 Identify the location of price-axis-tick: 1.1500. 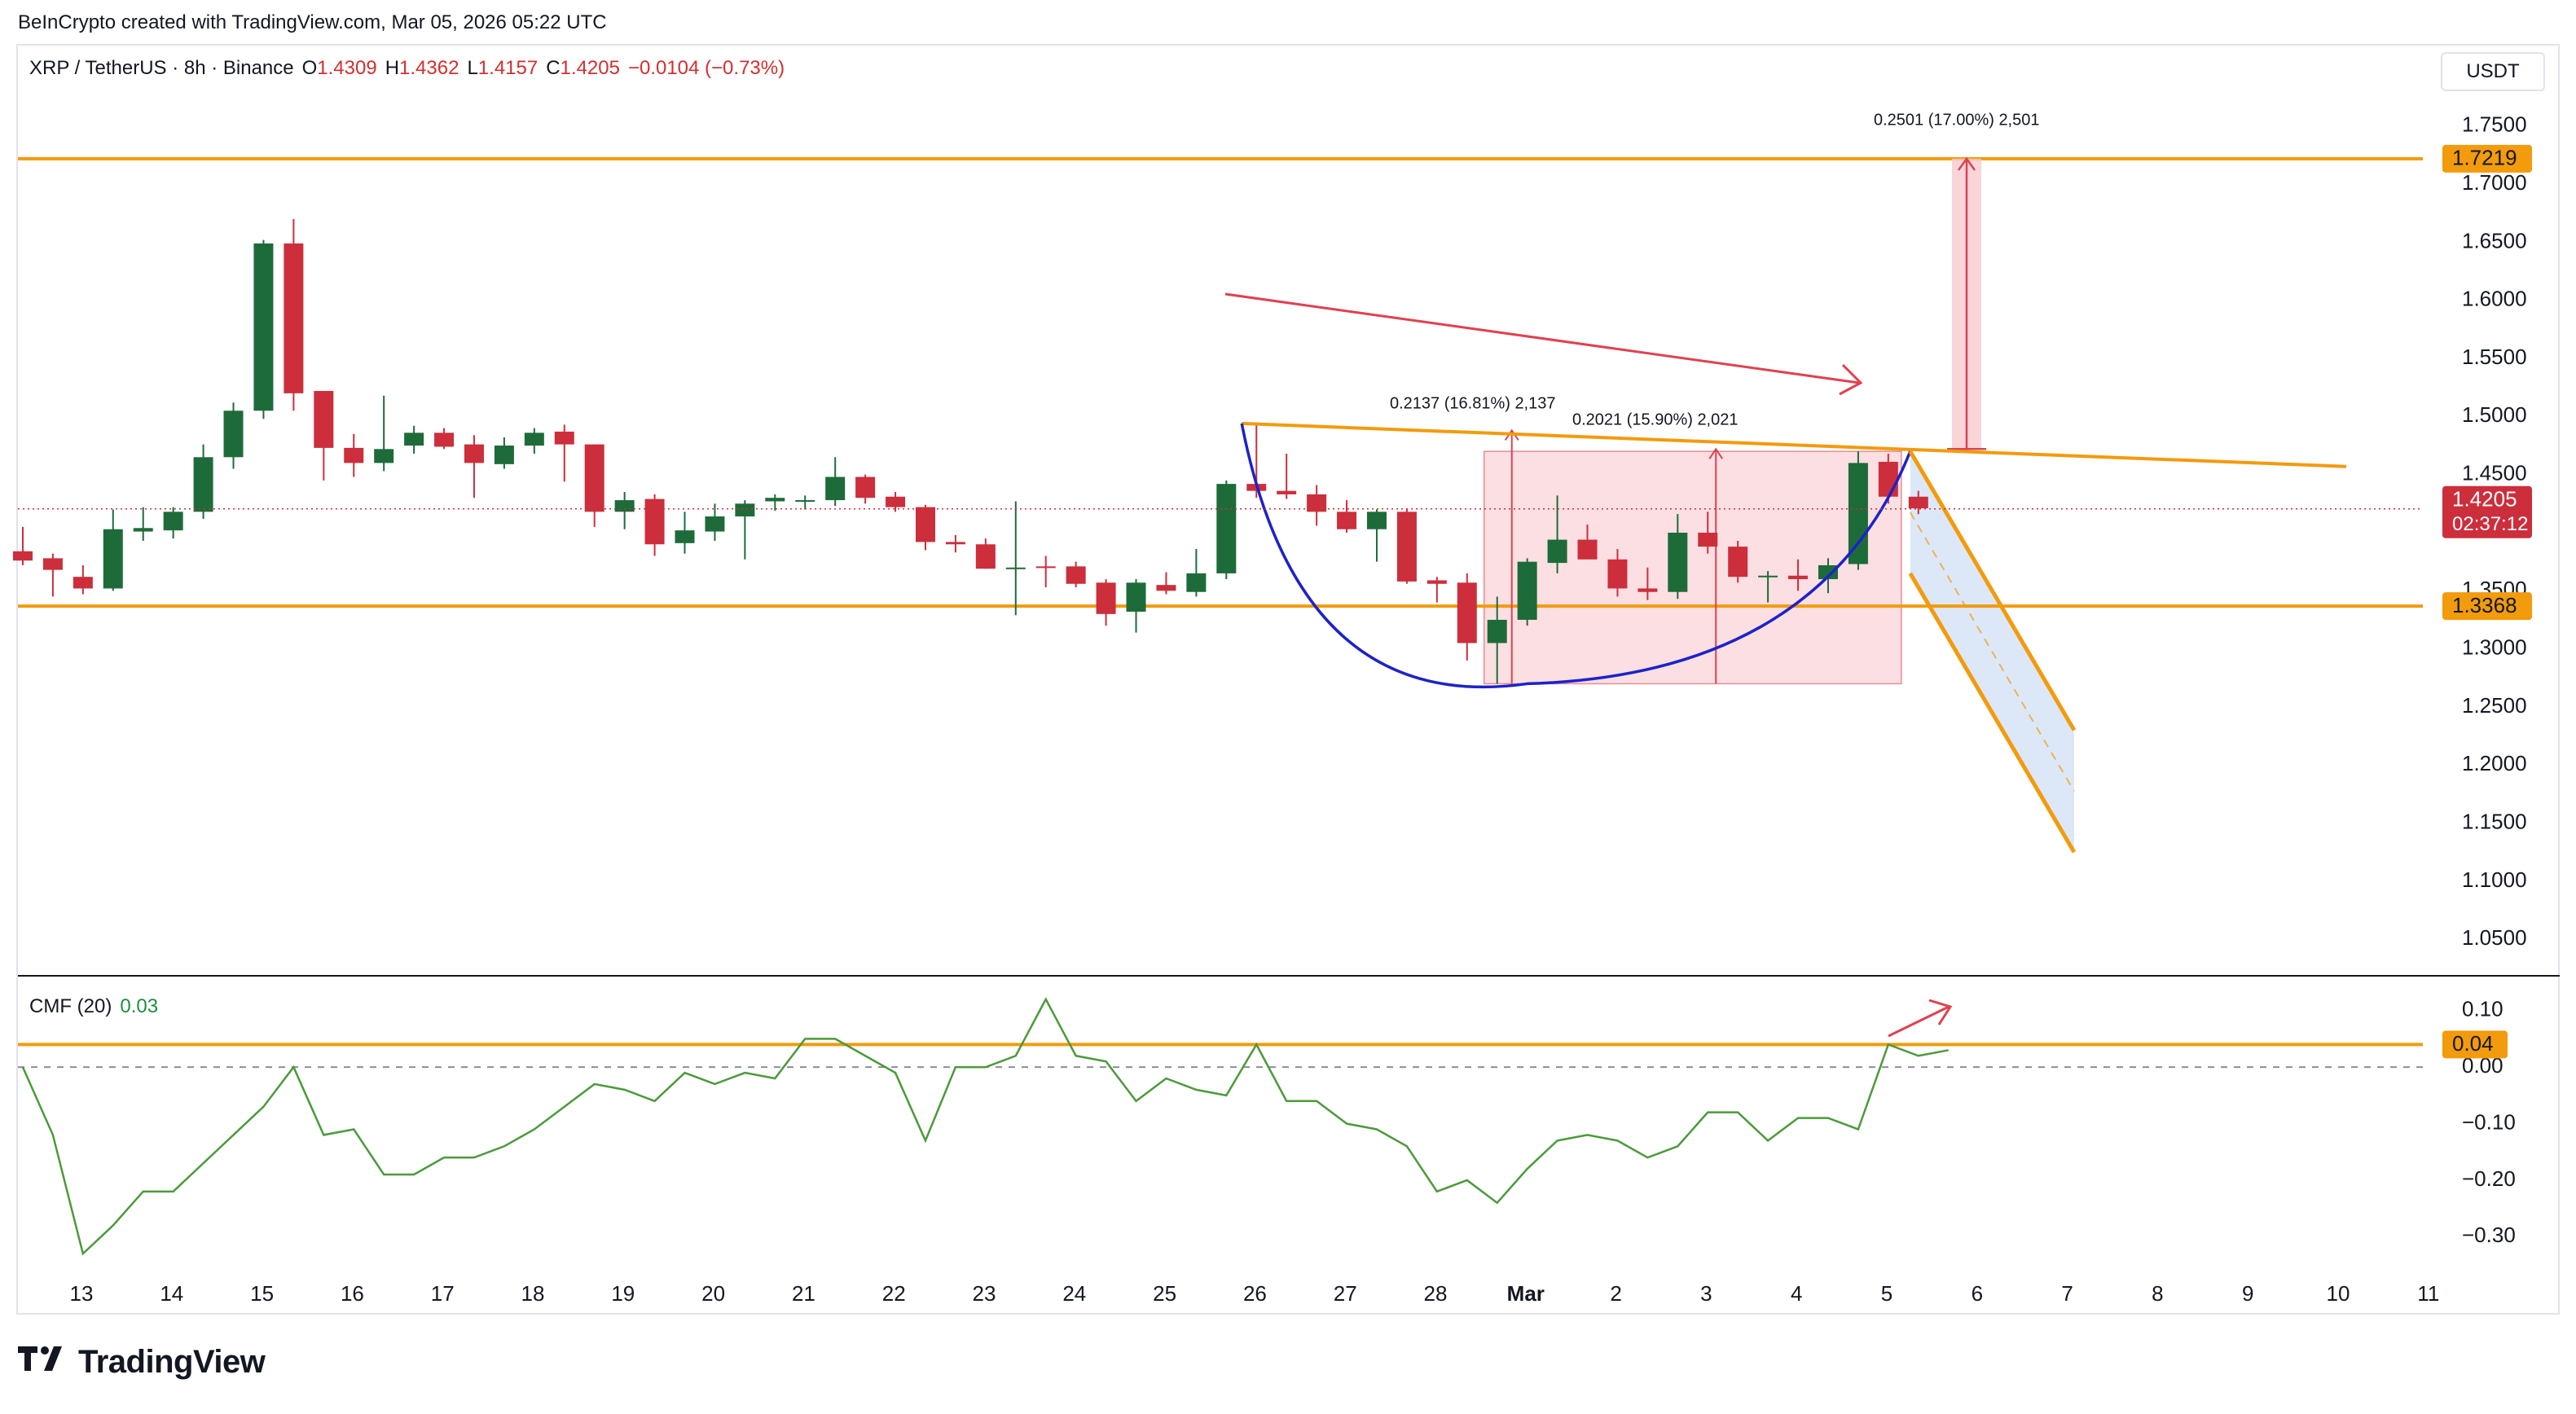
(2494, 821).